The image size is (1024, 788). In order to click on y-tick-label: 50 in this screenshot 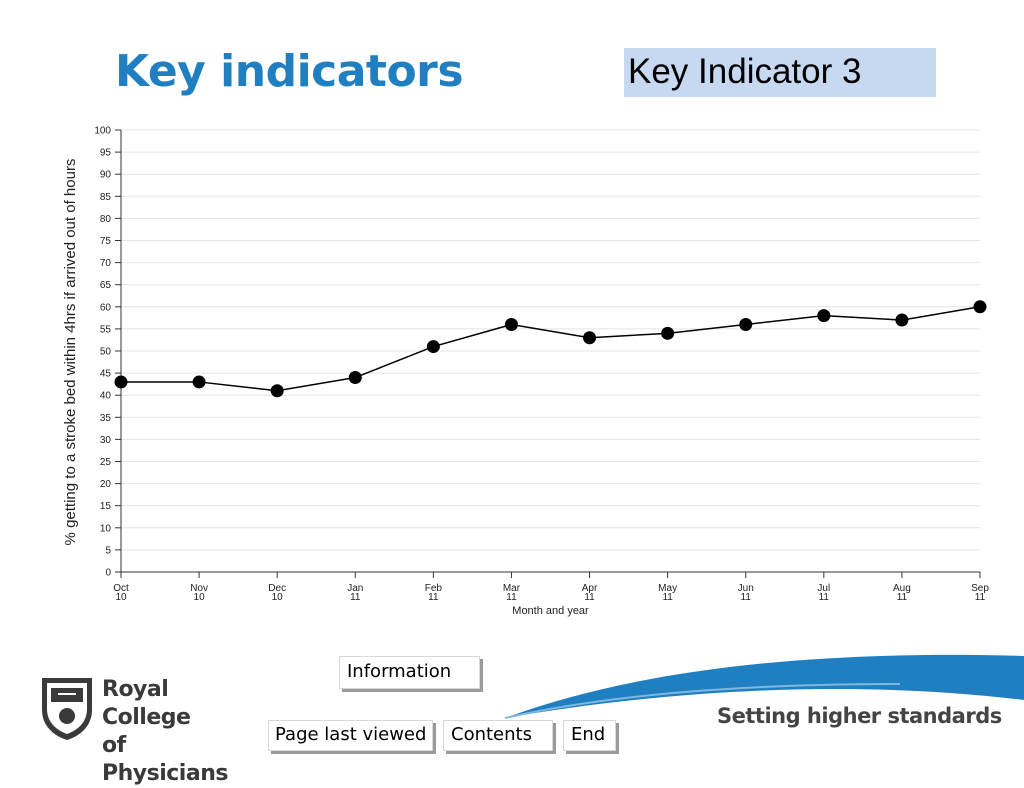, I will do `click(106, 352)`.